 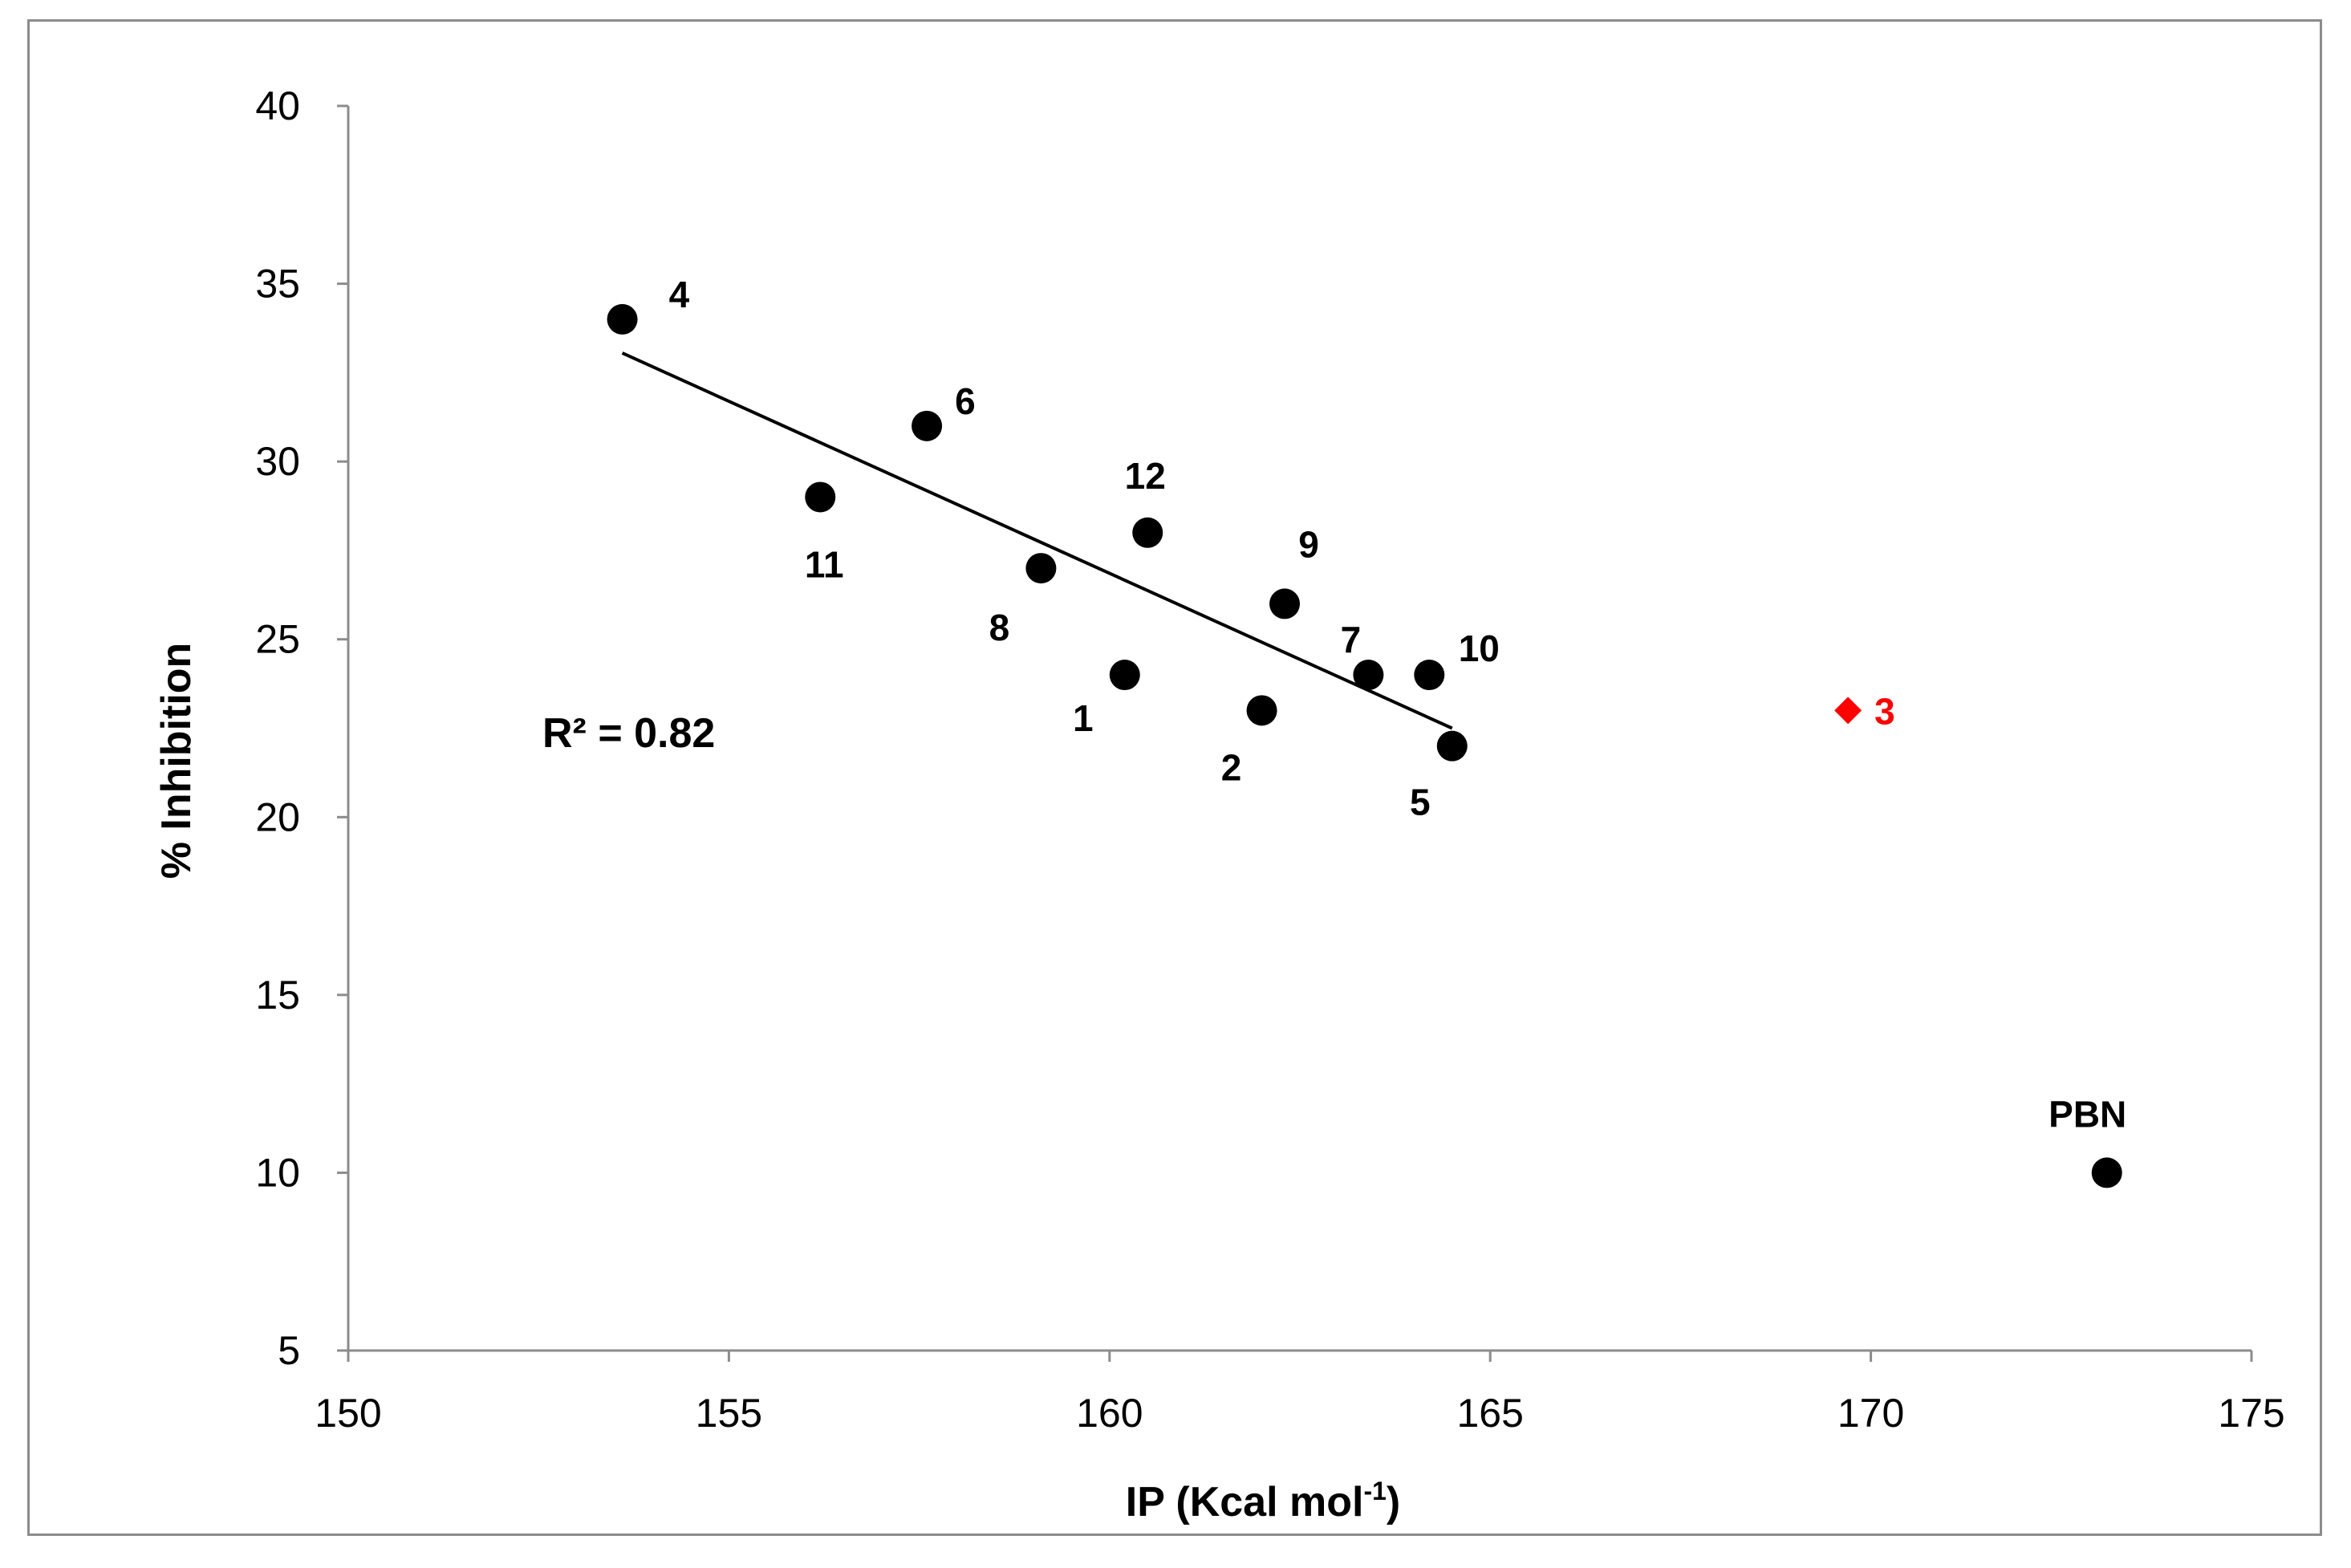 I want to click on x-tick-label: 155, so click(x=729, y=1413).